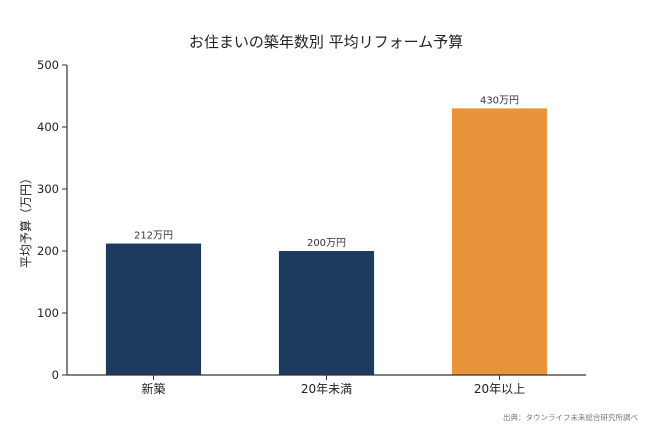 The image size is (652, 438). What do you see at coordinates (499, 389) in the screenshot?
I see `x-tick-label: 20年以上` at bounding box center [499, 389].